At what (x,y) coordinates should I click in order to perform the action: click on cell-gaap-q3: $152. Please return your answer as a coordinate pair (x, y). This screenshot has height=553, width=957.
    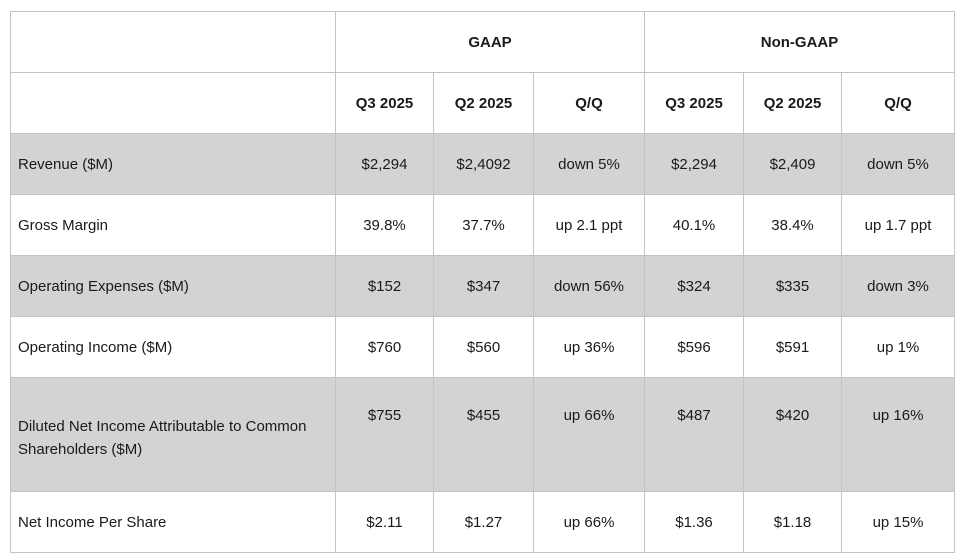
    Looking at the image, I should click on (384, 286).